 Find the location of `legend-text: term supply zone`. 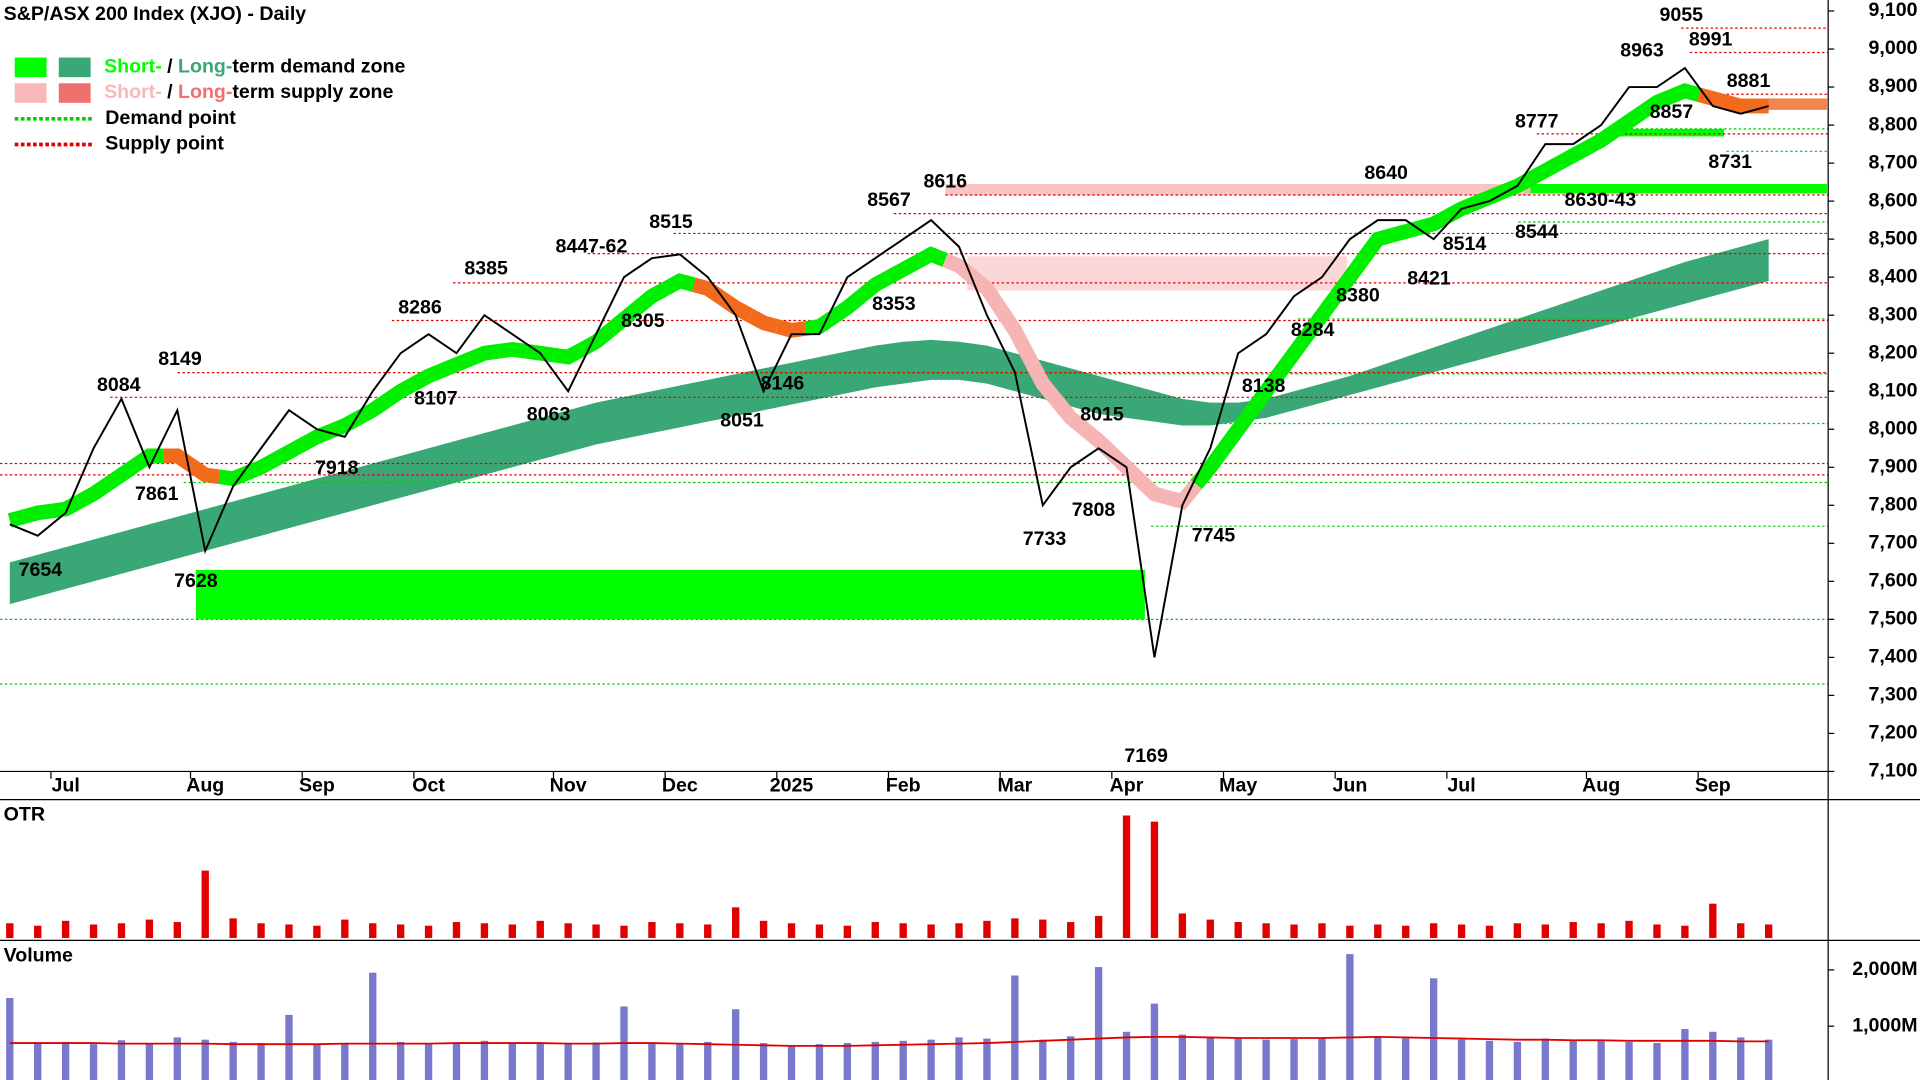

legend-text: term supply zone is located at coordinates (312, 92).